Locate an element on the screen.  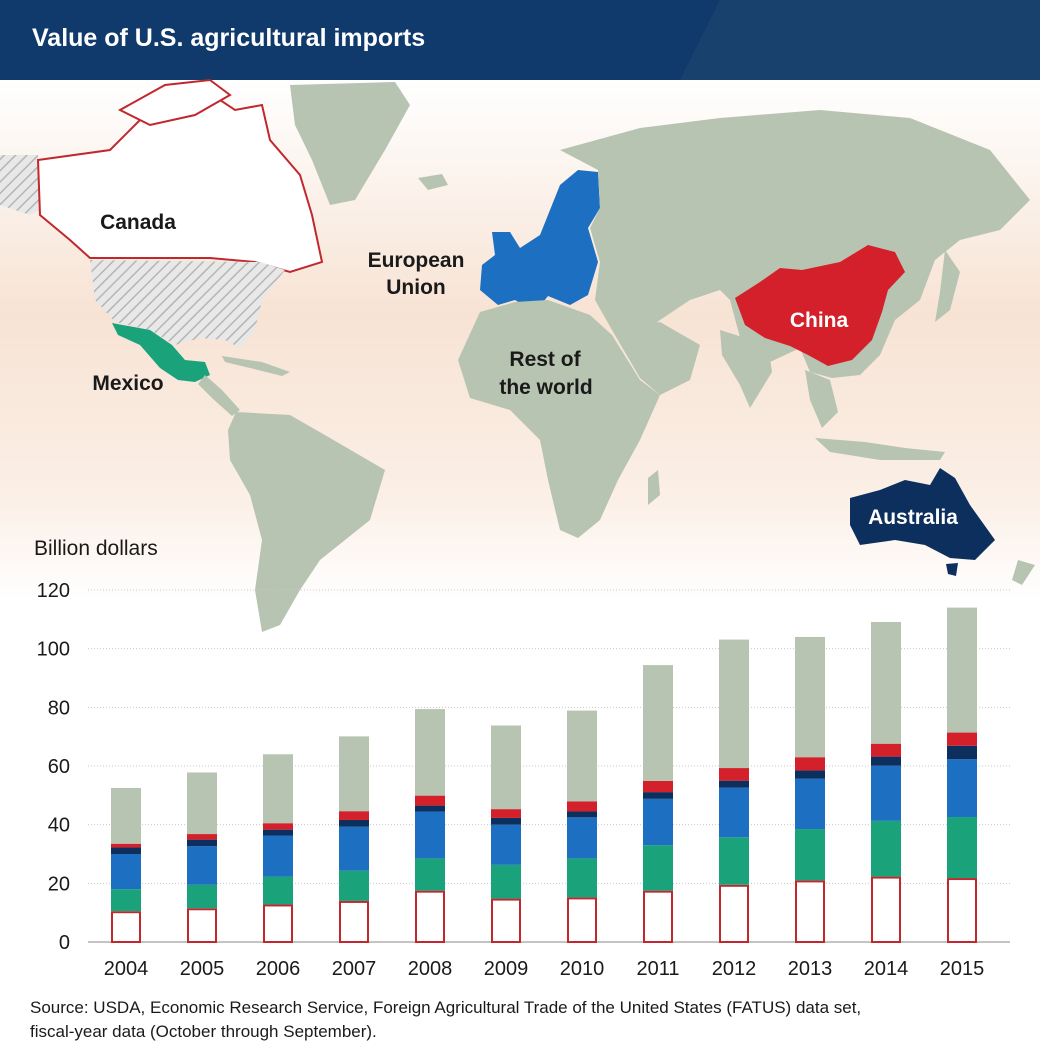
x-tick-label: 2014 is located at coordinates (886, 969).